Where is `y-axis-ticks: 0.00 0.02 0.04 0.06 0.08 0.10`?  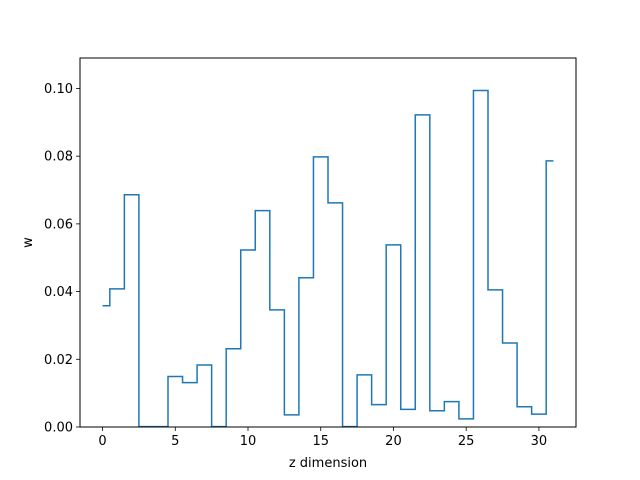
y-axis-ticks: 0.00 0.02 0.04 0.06 0.08 0.10 is located at coordinates (62, 259).